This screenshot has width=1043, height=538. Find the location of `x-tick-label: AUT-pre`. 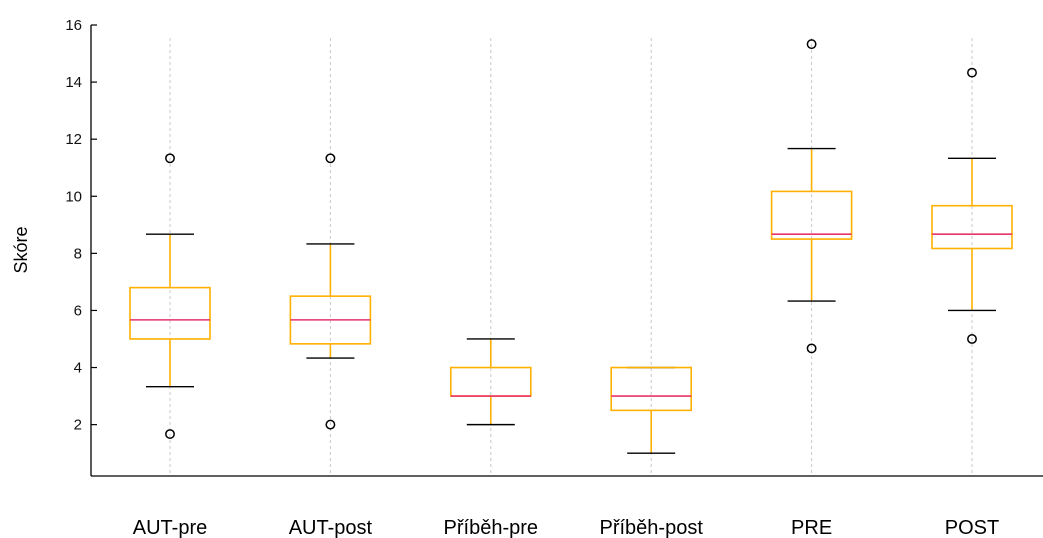

x-tick-label: AUT-pre is located at coordinates (170, 527).